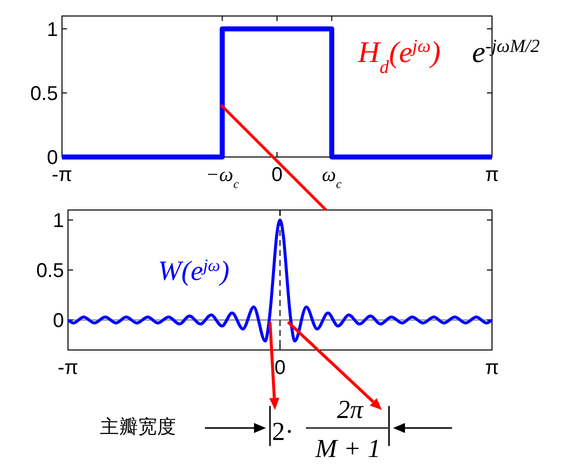 The height and width of the screenshot is (464, 571). I want to click on y-tick-label: 0, so click(58, 321).